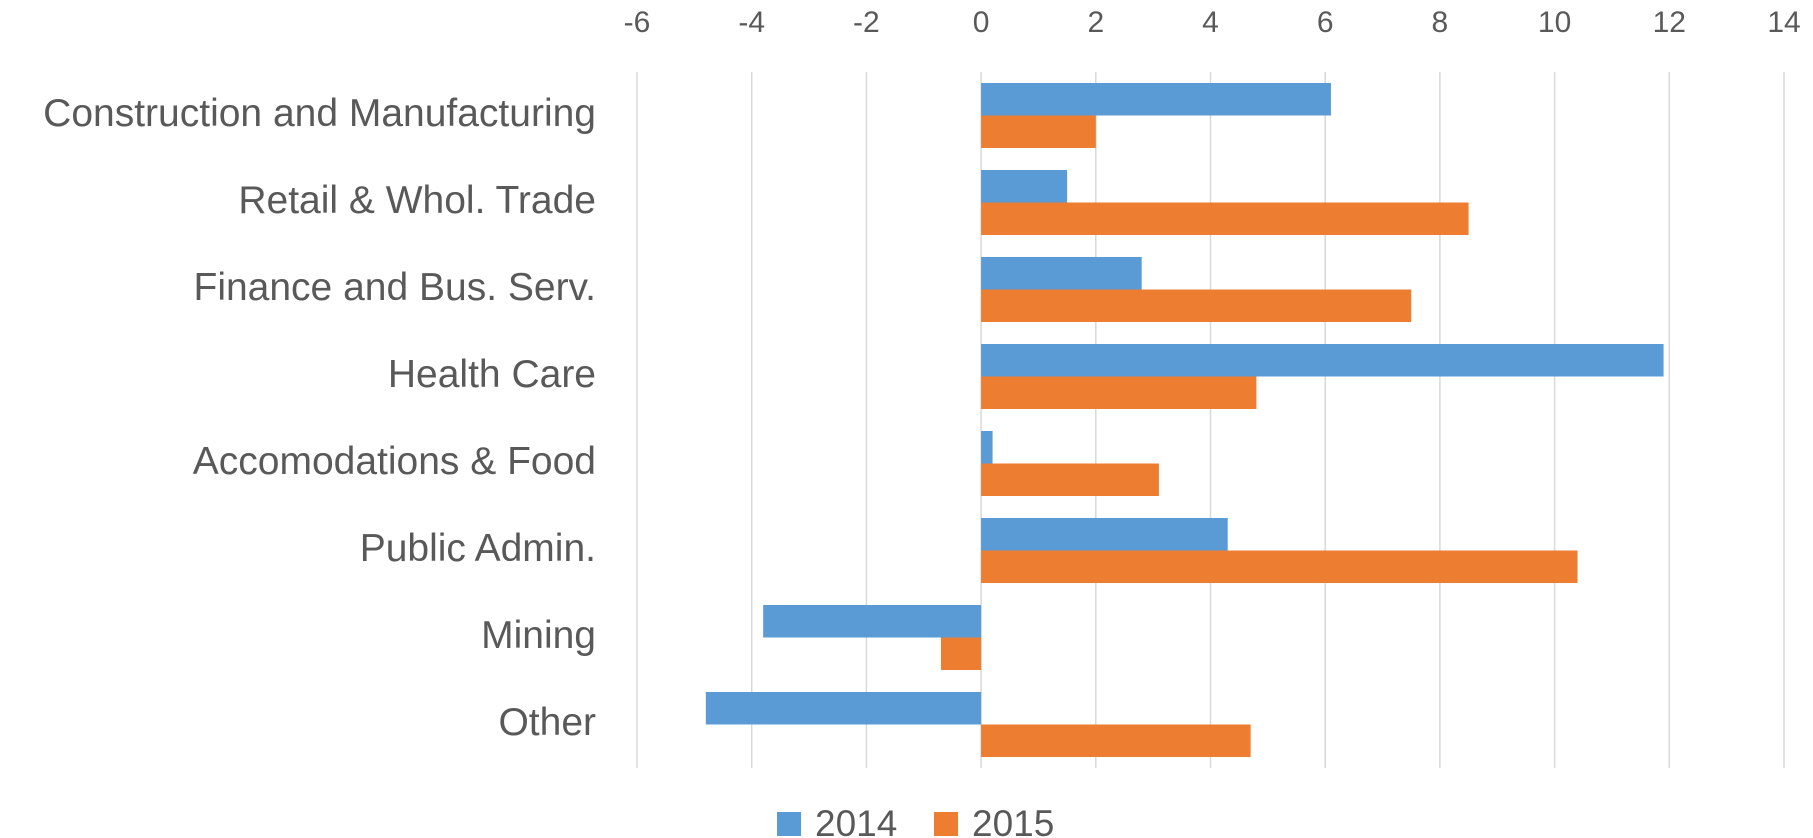 The image size is (1813, 838). Describe the element at coordinates (866, 22) in the screenshot. I see `x-tick-label: -2` at that location.